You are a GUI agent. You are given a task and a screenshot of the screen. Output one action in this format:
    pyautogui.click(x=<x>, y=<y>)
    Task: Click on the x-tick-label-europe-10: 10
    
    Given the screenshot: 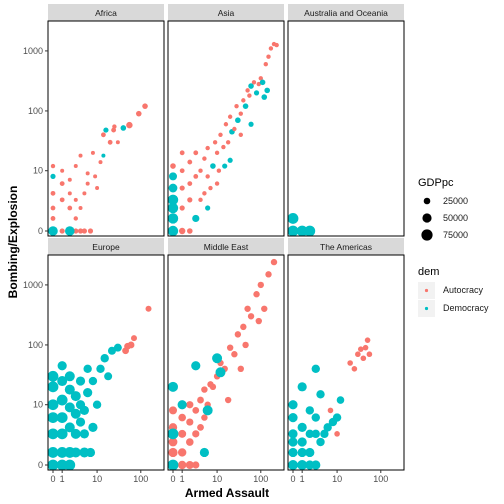 What is the action you would take?
    pyautogui.click(x=97, y=479)
    